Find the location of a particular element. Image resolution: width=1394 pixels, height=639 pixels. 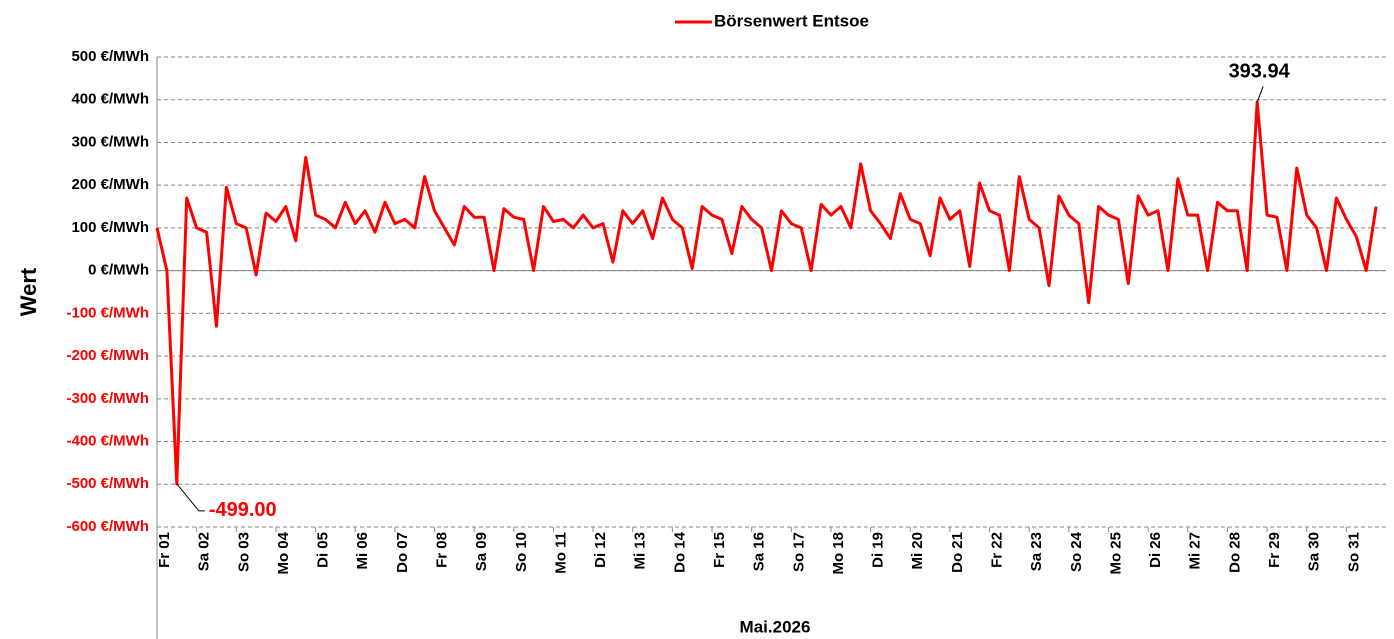

x-tick-label: Do 28 is located at coordinates (1234, 552).